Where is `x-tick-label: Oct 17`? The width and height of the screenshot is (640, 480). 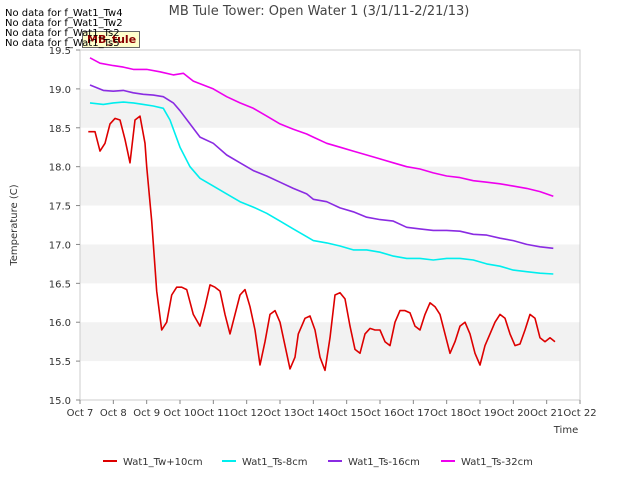 x-tick-label: Oct 17 is located at coordinates (413, 413).